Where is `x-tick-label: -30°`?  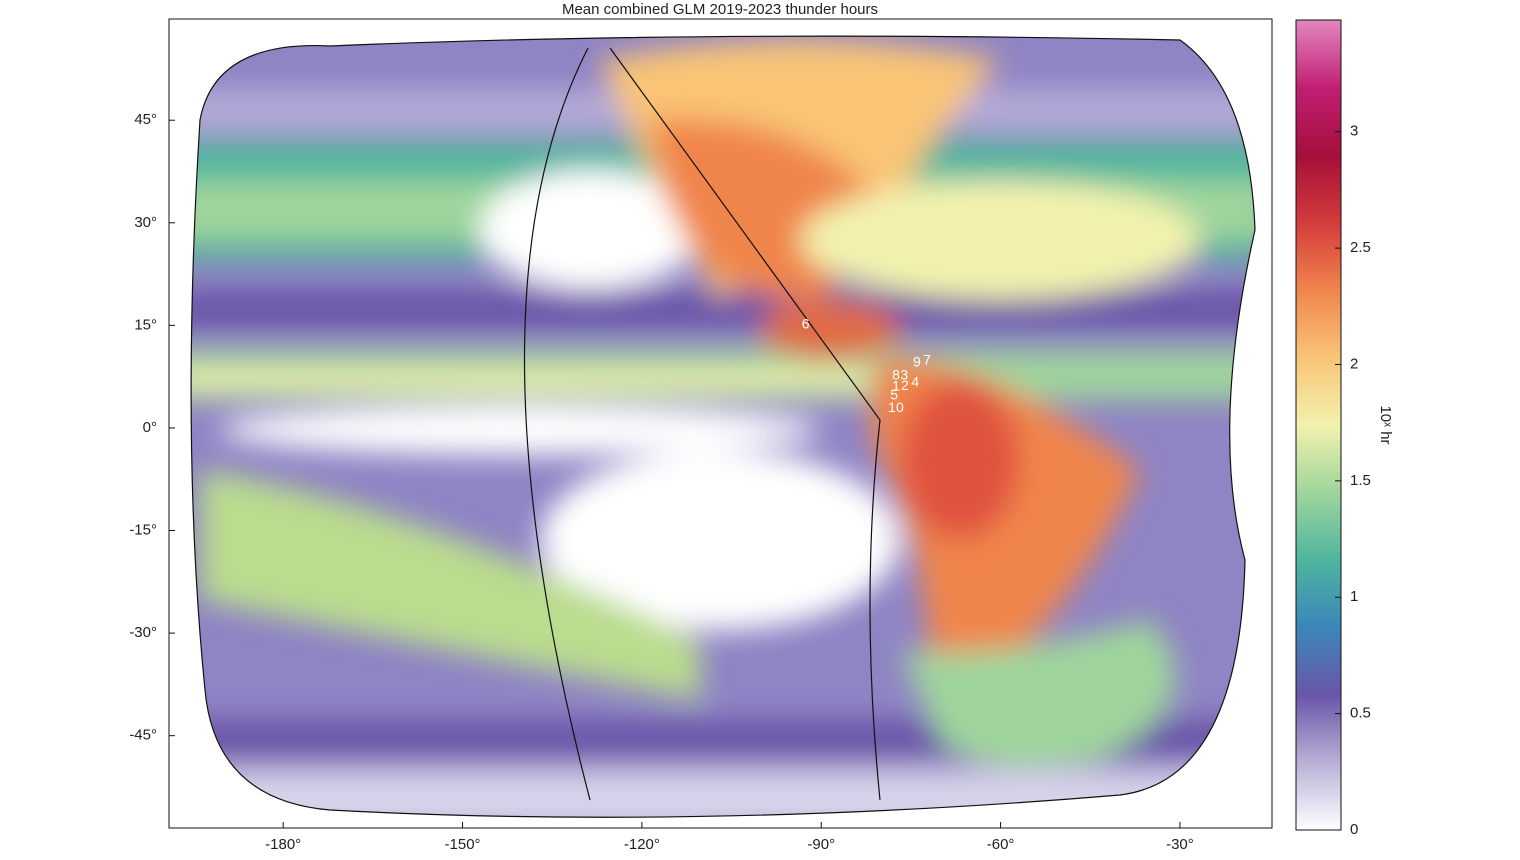
x-tick-label: -30° is located at coordinates (1180, 844).